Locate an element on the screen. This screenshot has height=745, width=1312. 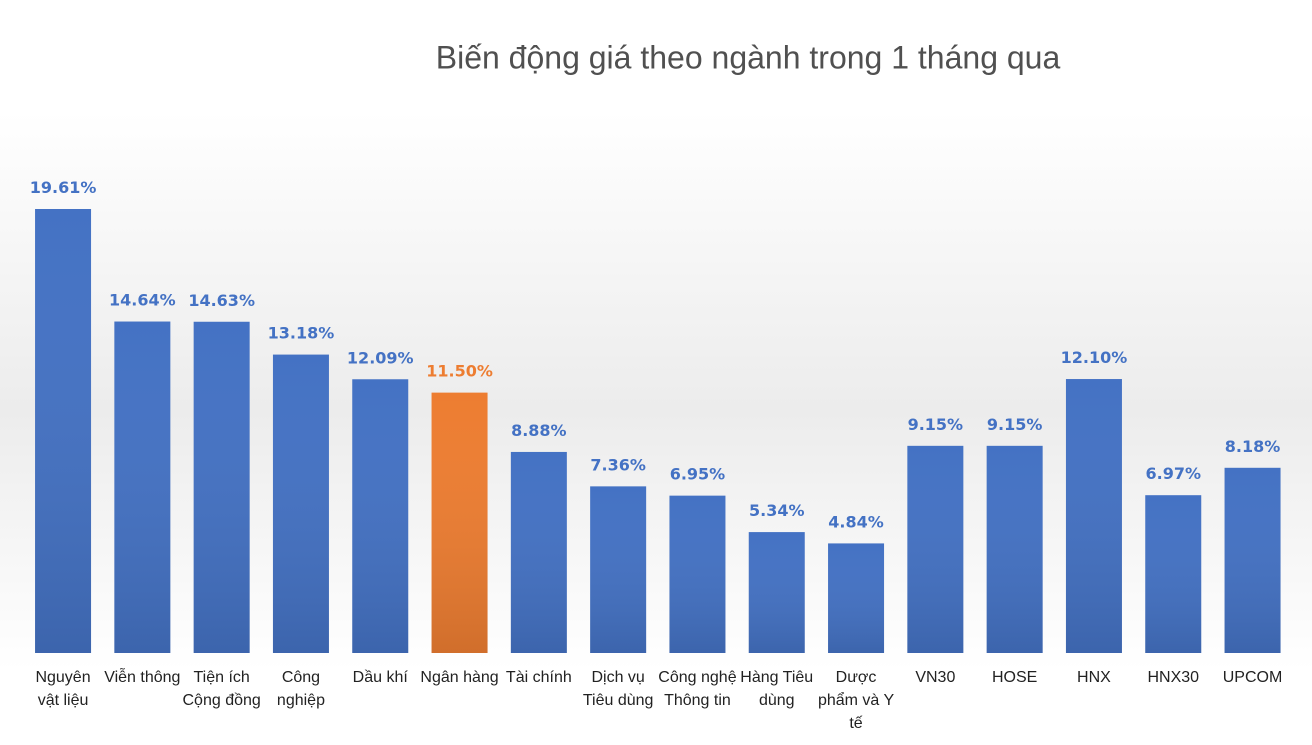
x-tick-label: Ngân hàng is located at coordinates (459, 677).